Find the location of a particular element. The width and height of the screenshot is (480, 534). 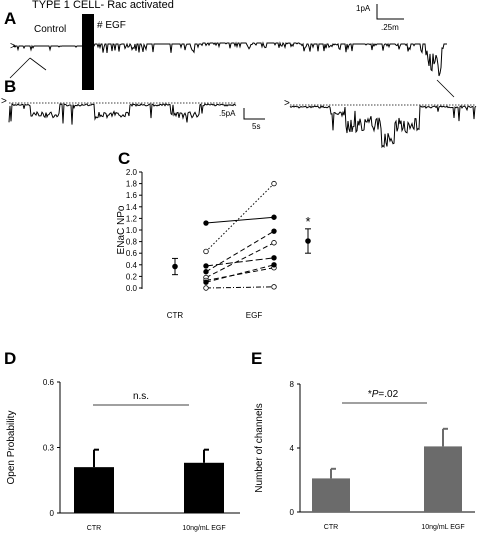

c-y-tick-label: 2.0 is located at coordinates (132, 172).